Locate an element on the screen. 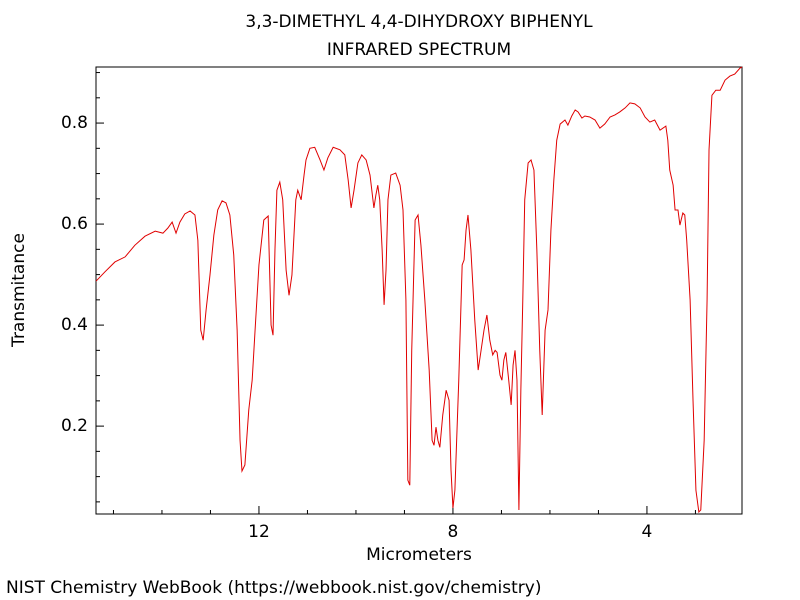 Image resolution: width=800 pixels, height=600 pixels. y-tick-label: 0.2 is located at coordinates (74, 426).